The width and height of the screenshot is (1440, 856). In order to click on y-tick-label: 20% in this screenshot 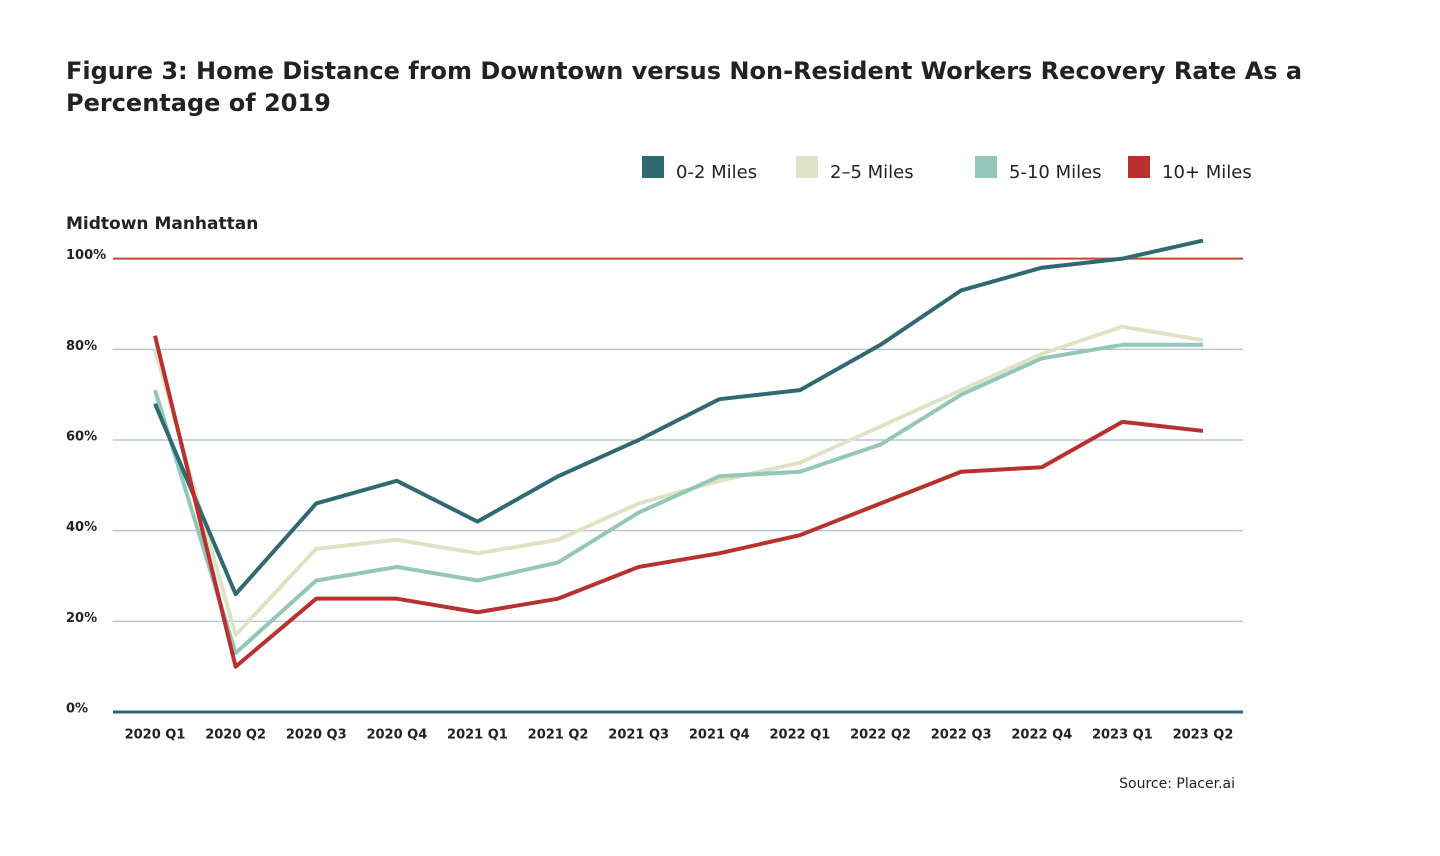, I will do `click(81, 618)`.